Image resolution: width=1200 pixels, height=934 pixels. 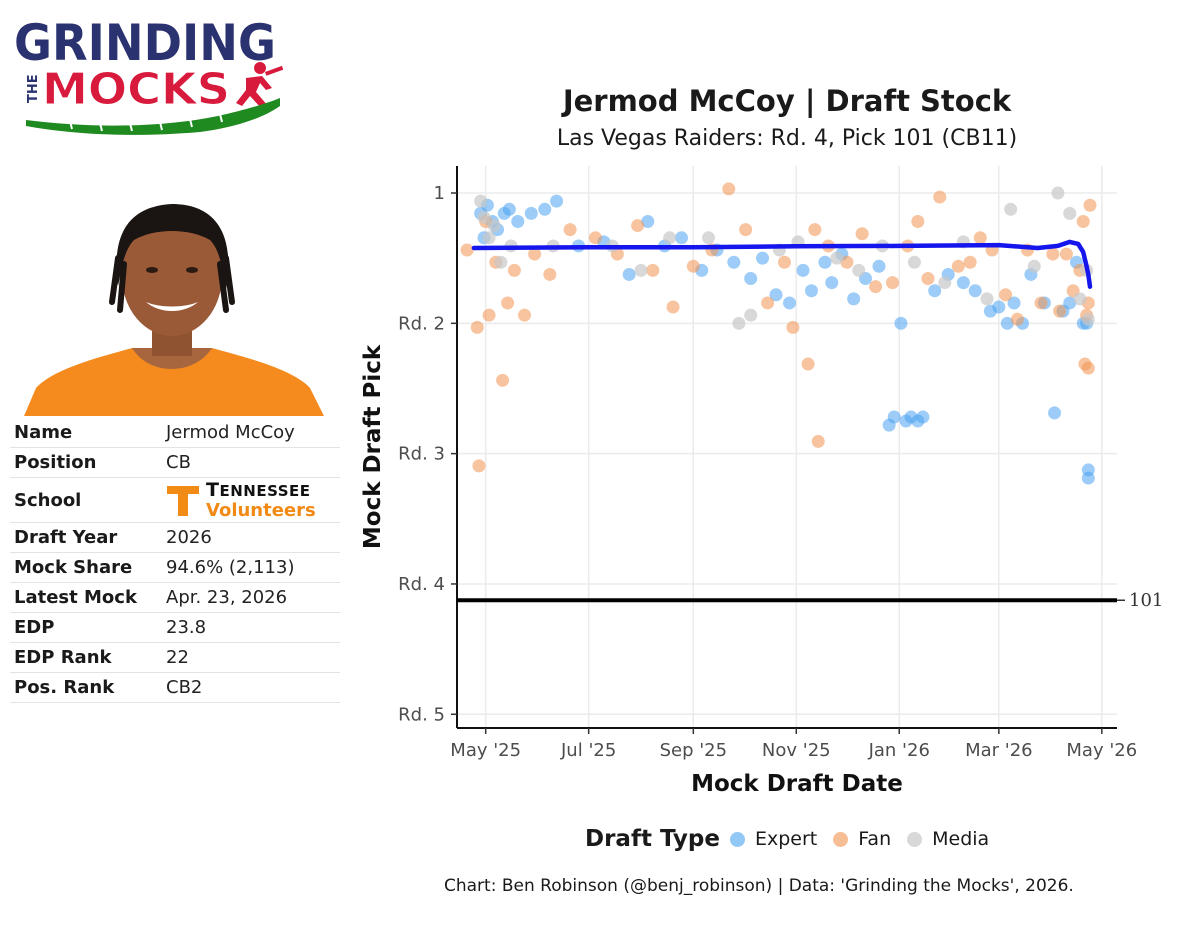 I want to click on legend-dot-fan, so click(x=841, y=839).